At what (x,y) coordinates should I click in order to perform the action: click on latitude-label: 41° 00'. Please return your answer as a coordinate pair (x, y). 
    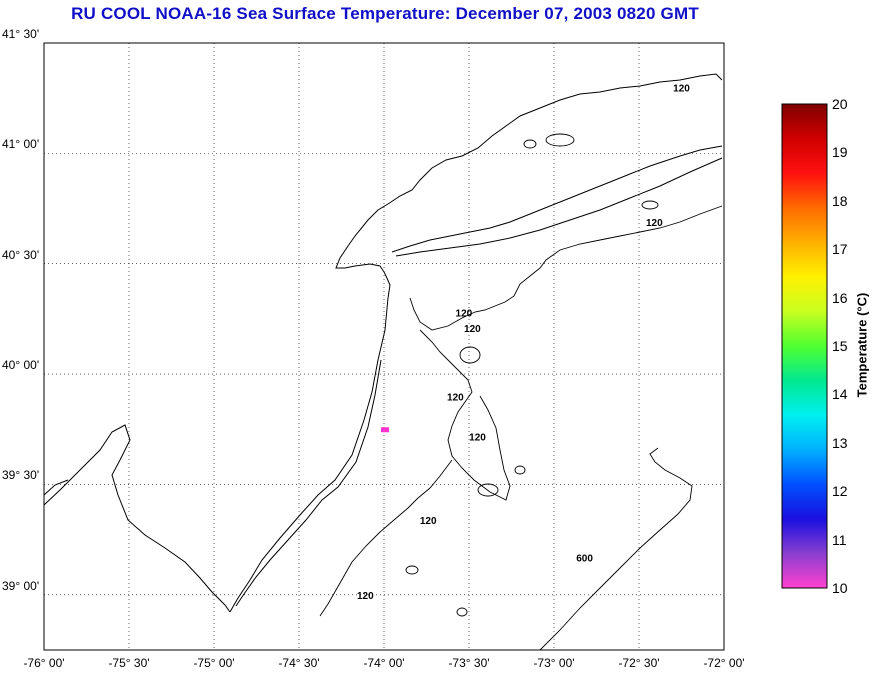
    Looking at the image, I should click on (21, 144).